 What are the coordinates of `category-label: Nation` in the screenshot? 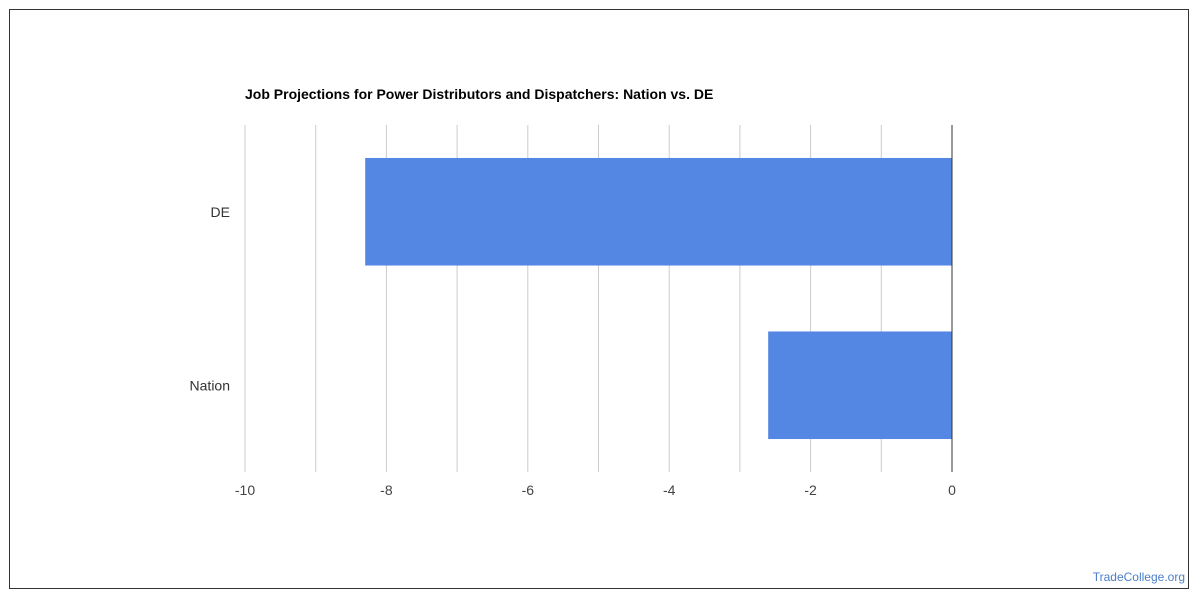 It's located at (210, 385).